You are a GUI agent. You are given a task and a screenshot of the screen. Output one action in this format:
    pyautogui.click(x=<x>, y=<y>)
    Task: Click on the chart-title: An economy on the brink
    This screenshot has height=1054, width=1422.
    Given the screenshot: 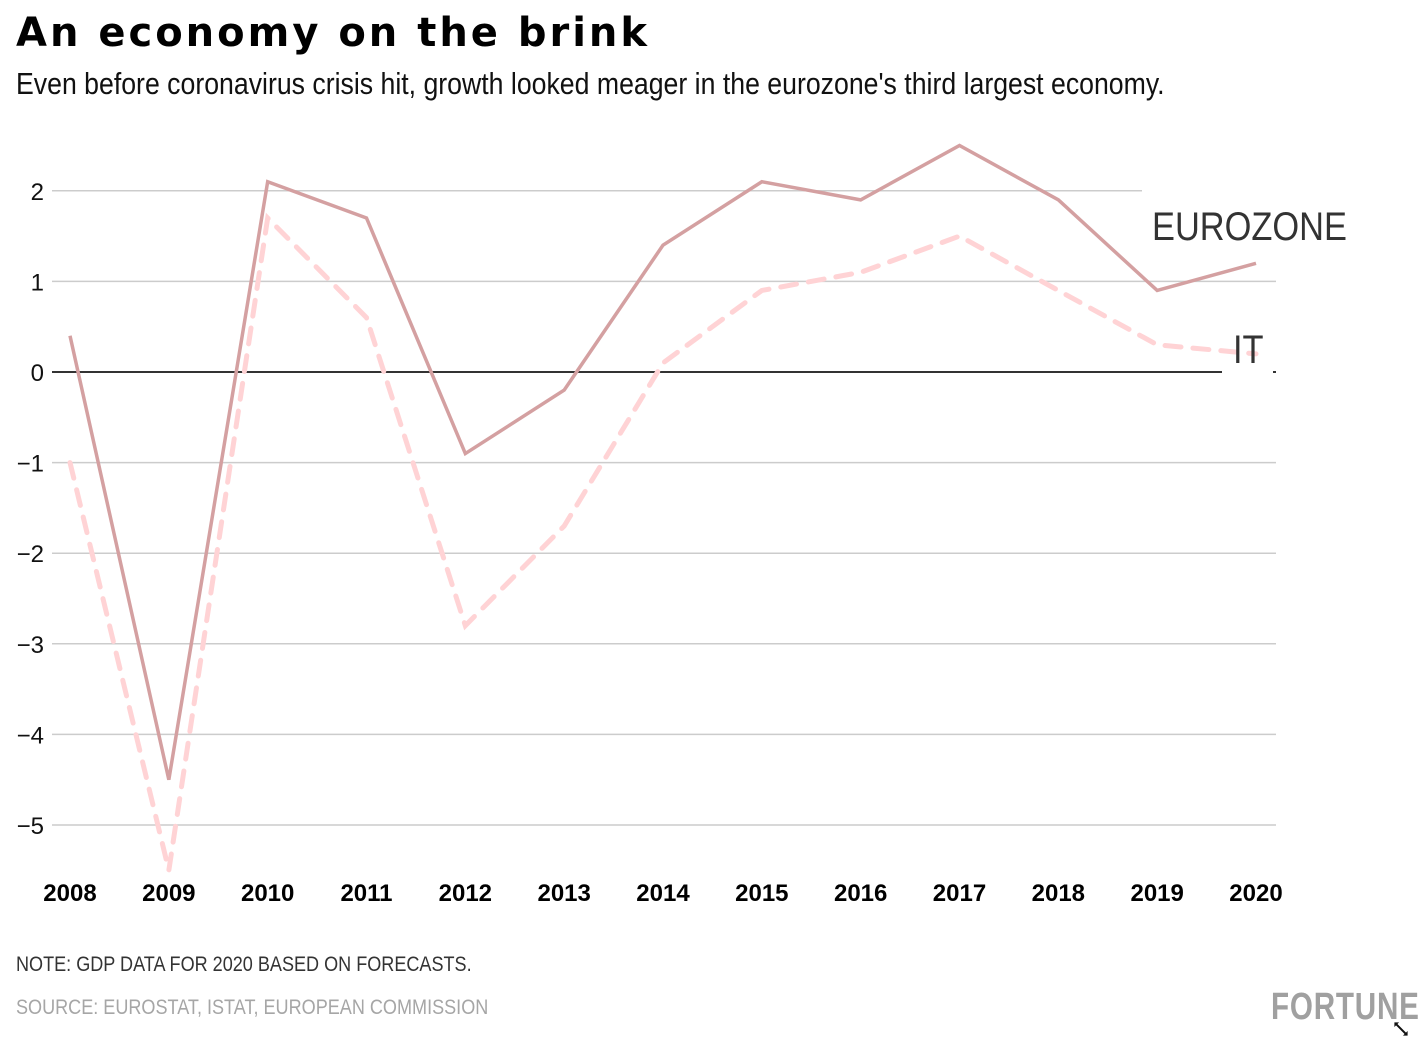 What is the action you would take?
    pyautogui.click(x=333, y=33)
    